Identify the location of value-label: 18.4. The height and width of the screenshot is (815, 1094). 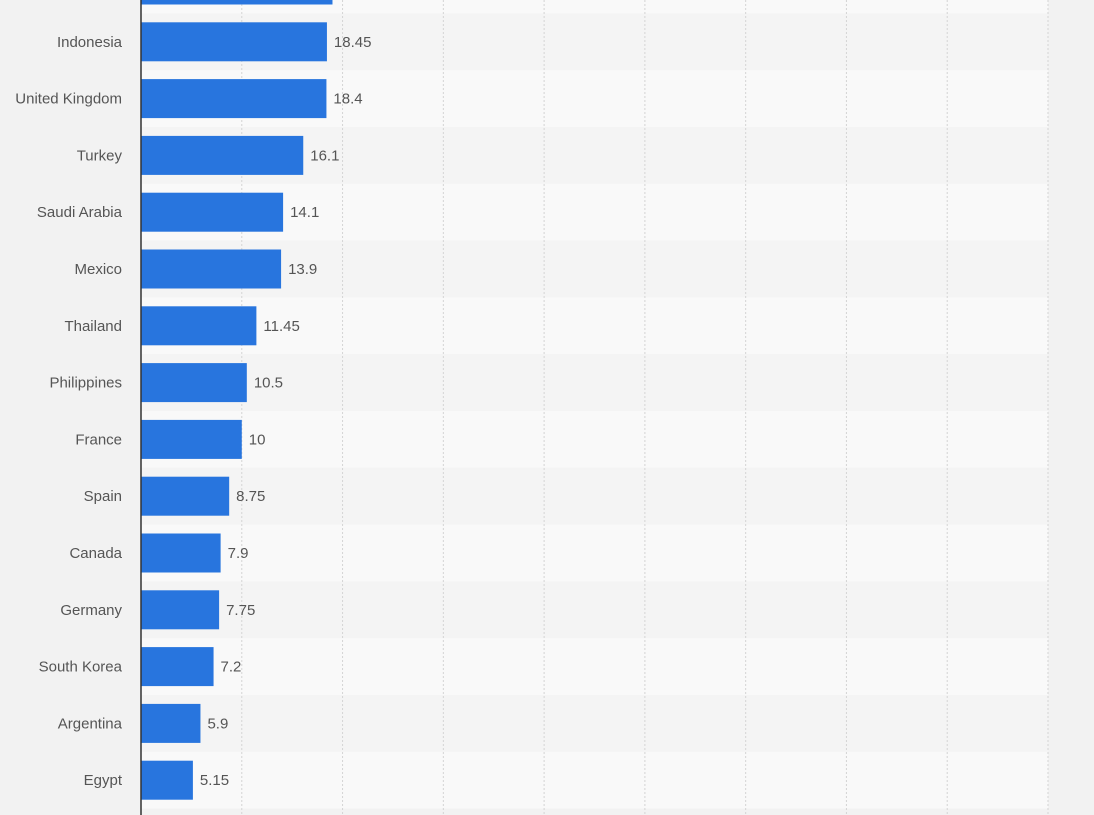
(347, 99).